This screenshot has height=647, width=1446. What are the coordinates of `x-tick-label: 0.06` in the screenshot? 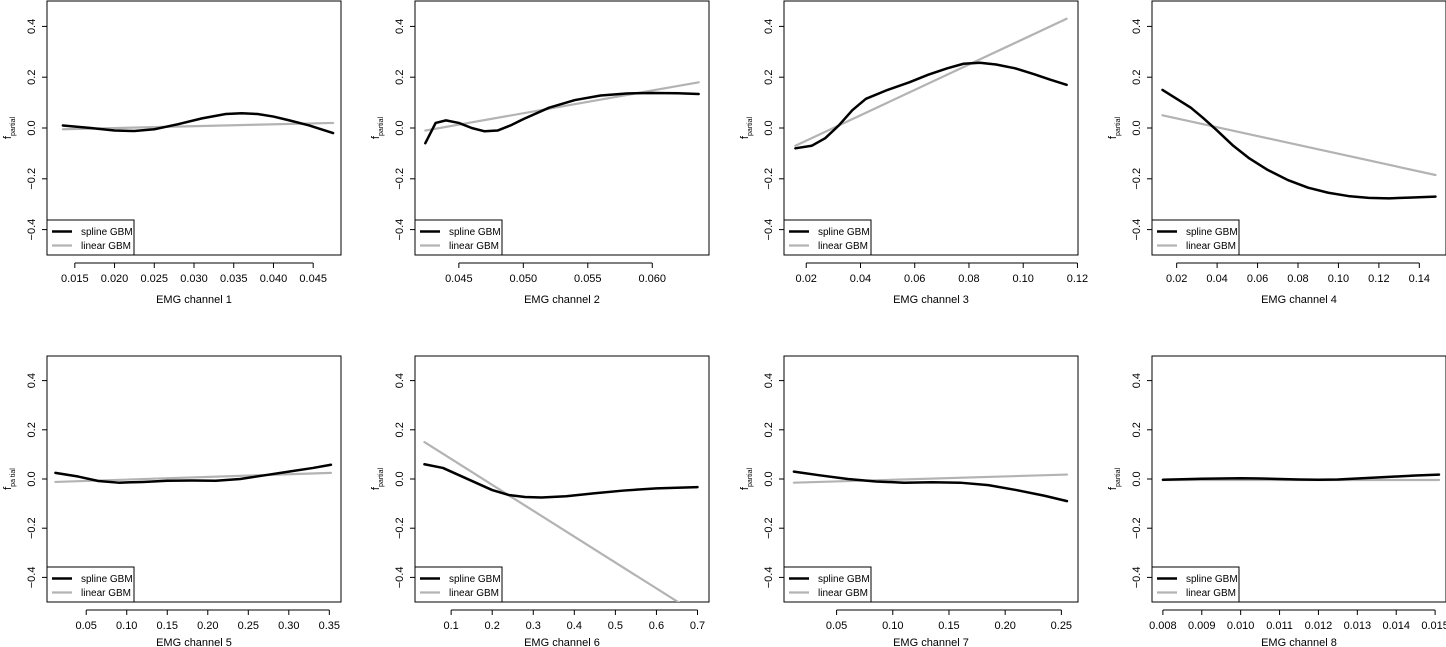 It's located at (1257, 279).